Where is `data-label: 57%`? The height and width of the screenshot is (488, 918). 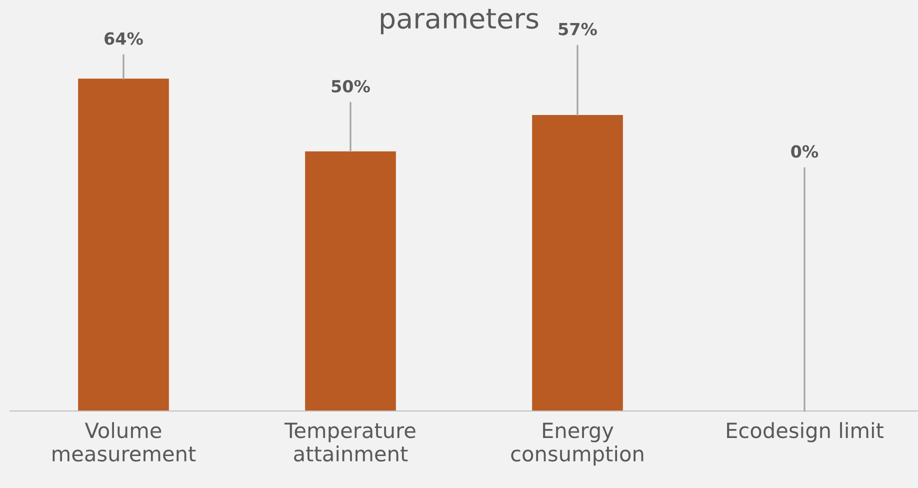 data-label: 57% is located at coordinates (577, 29).